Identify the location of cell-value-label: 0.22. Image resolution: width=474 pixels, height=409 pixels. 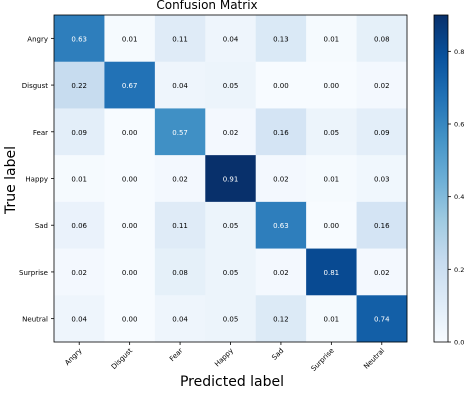
(79, 86).